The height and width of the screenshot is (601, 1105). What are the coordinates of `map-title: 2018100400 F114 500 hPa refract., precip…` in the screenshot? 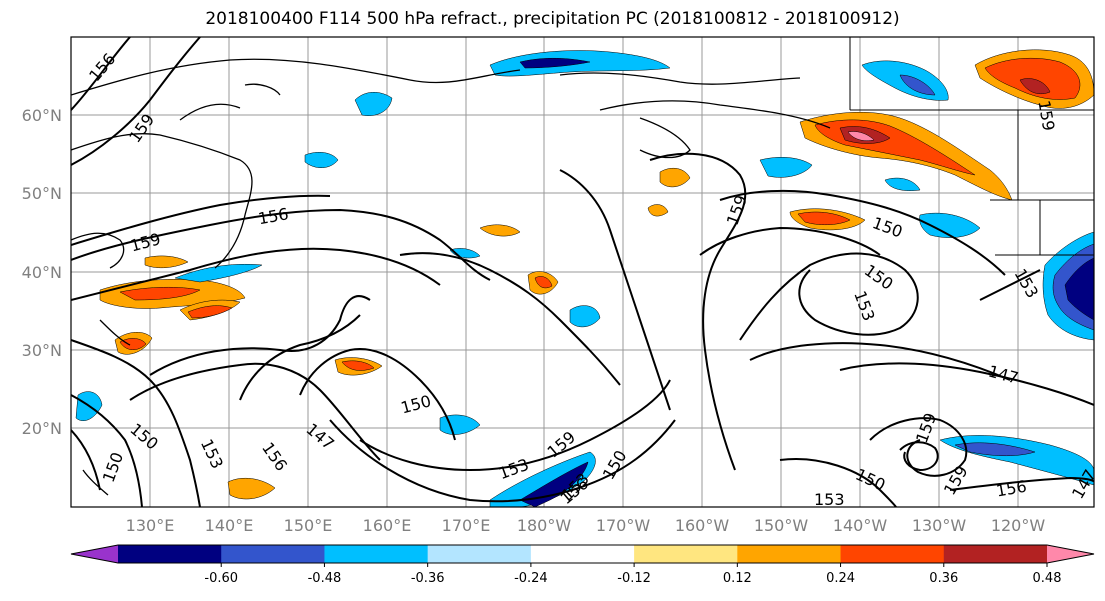 It's located at (552, 19).